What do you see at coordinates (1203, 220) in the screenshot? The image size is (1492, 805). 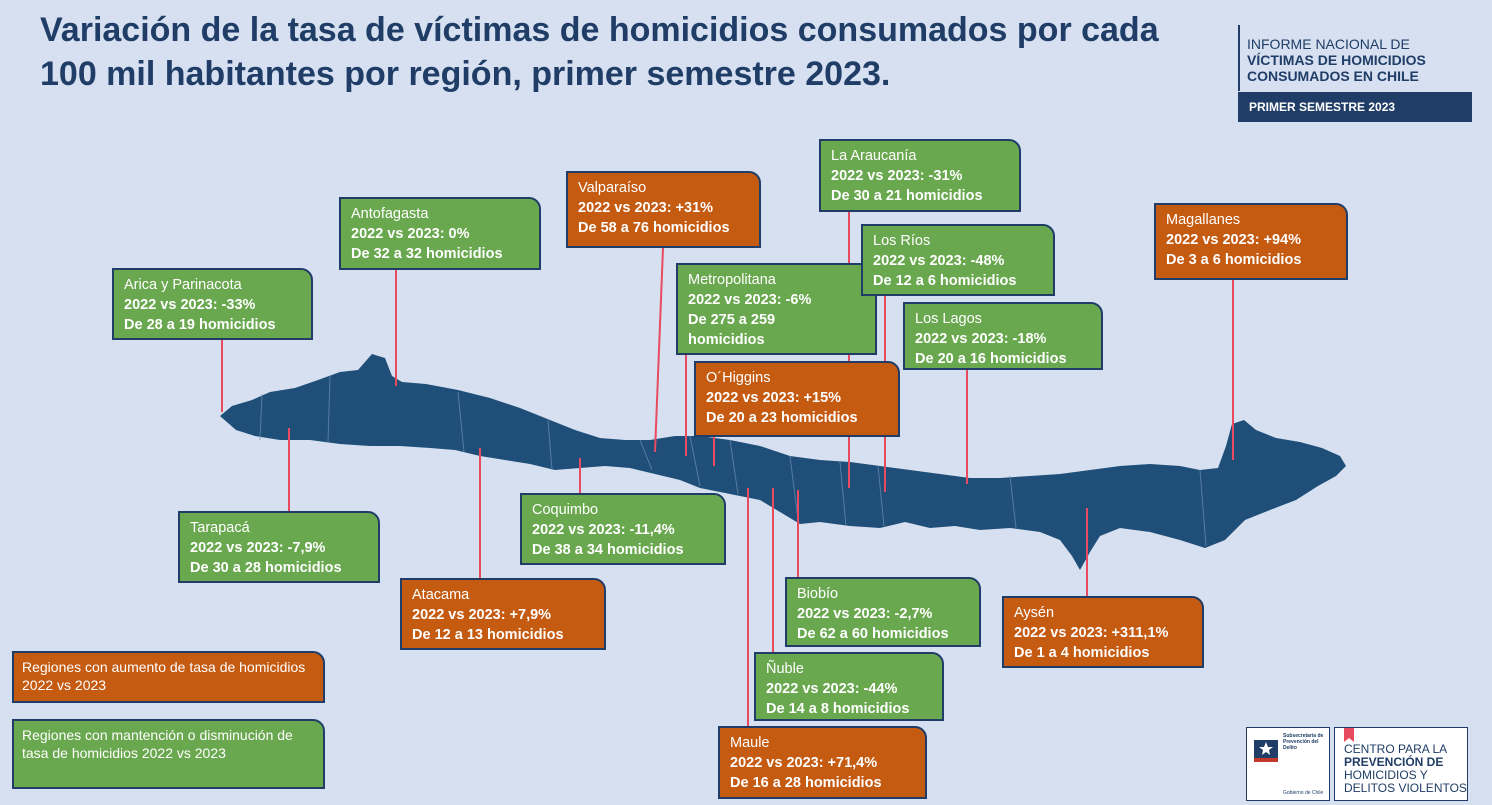 I see `region-name: Magallanes` at bounding box center [1203, 220].